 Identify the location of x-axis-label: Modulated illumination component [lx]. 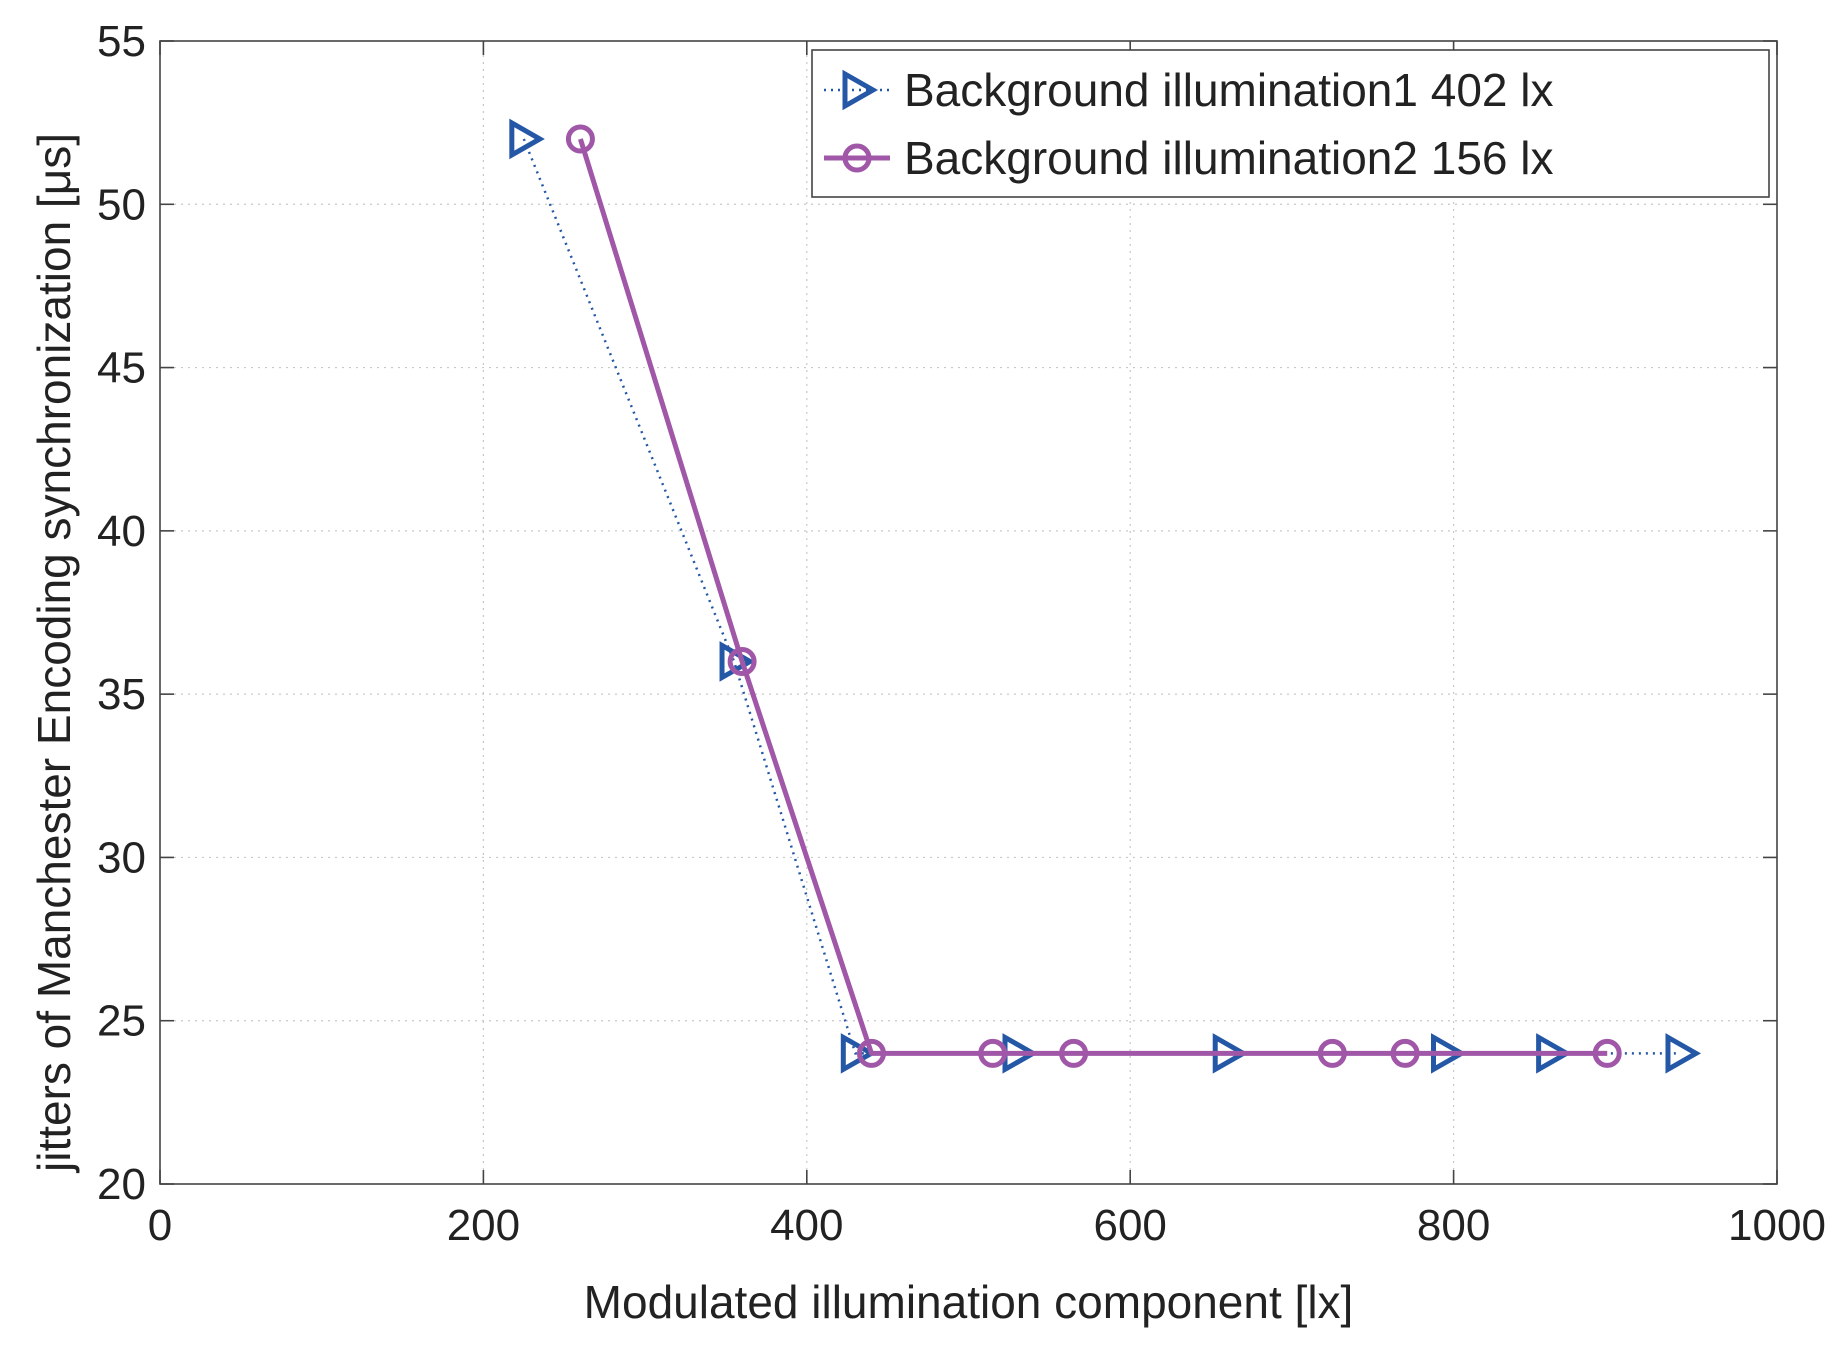
(969, 1302).